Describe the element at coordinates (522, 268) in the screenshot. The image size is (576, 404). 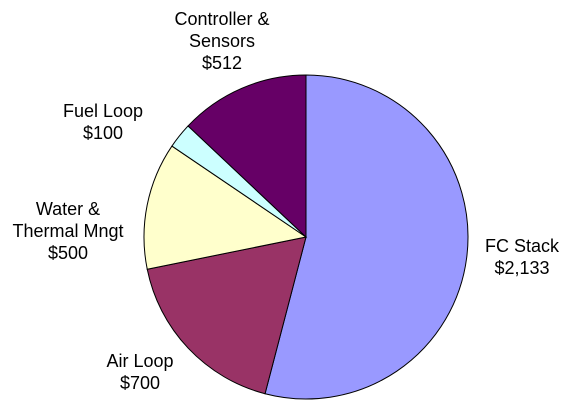
I see `value-label: $2,133` at that location.